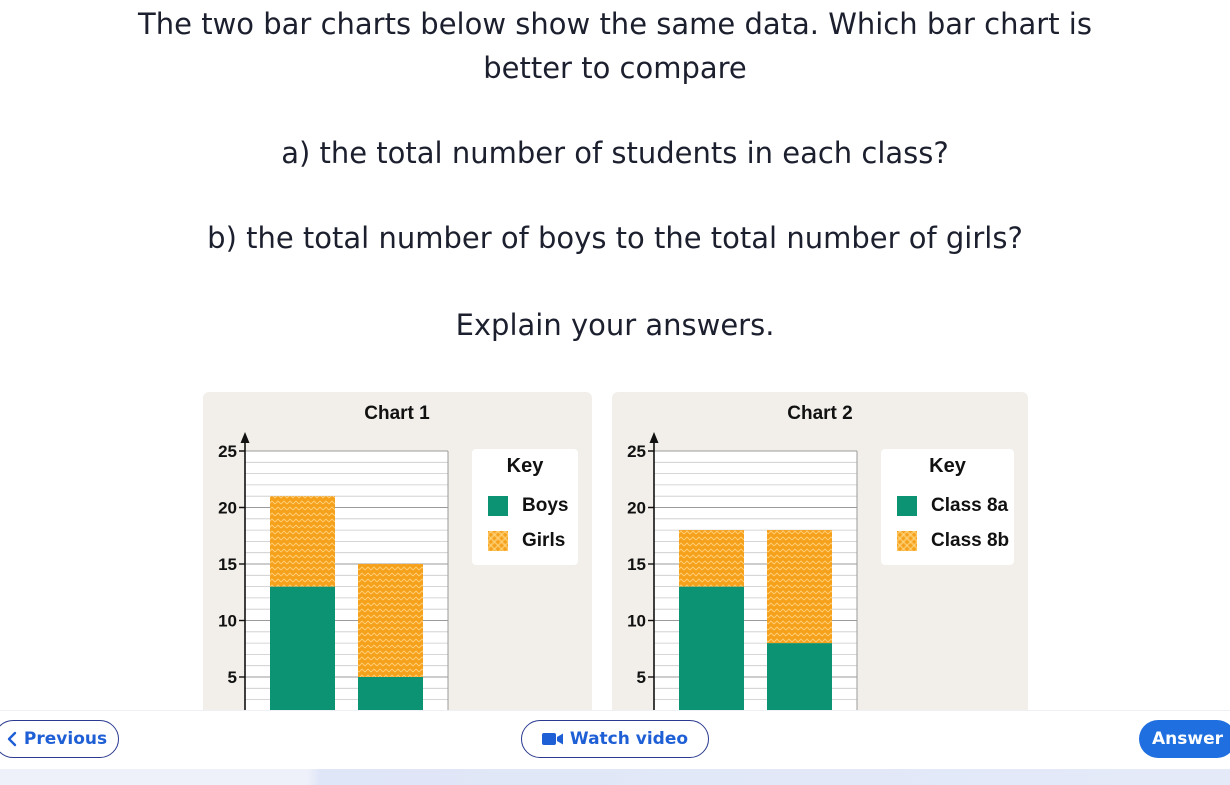  I want to click on watch-video-button: Watch video, so click(615, 739).